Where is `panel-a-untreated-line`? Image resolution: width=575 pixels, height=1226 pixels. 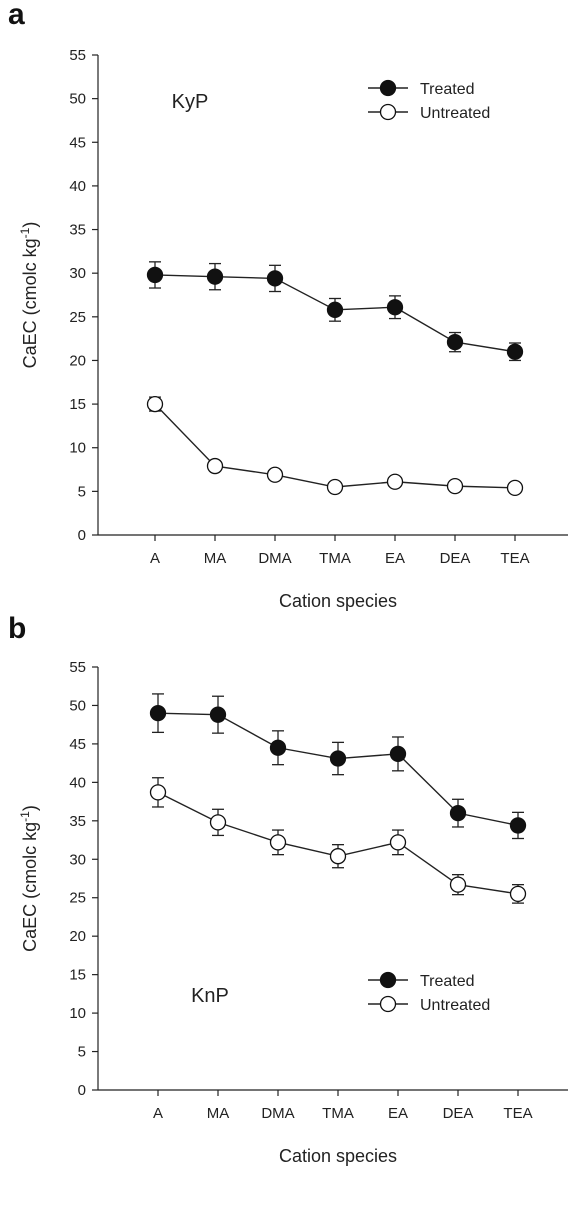
panel-a-untreated-line is located at coordinates (335, 446).